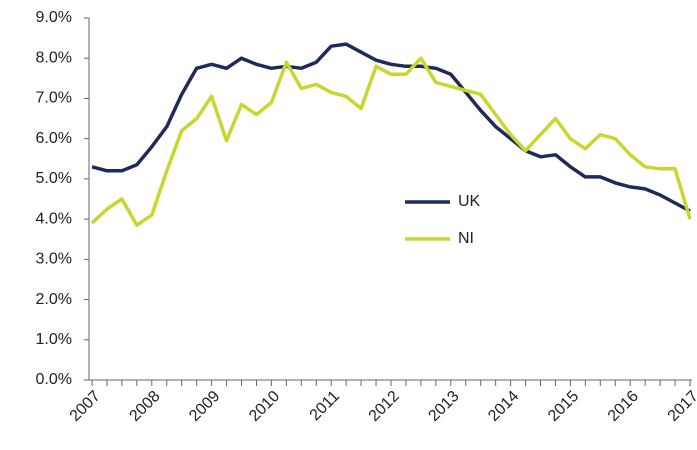  I want to click on legend-label: UK, so click(469, 201).